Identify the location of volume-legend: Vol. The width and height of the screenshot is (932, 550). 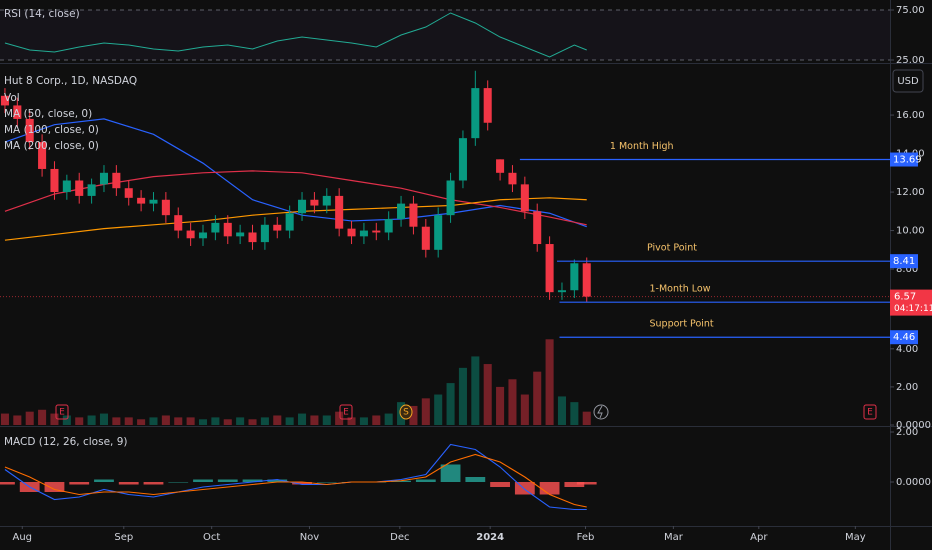
(12, 98).